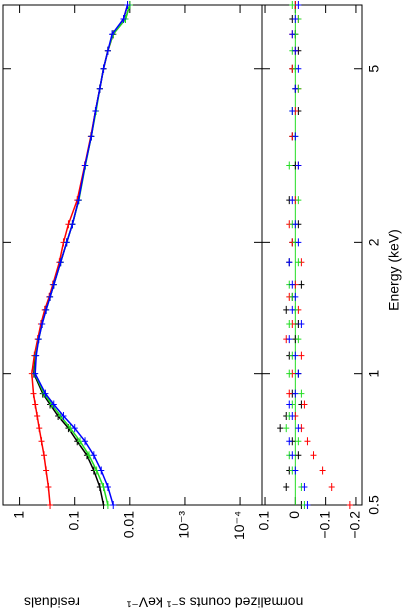  Describe the element at coordinates (184, 525) in the screenshot. I see `y-tick-label: 10⁻³` at that location.